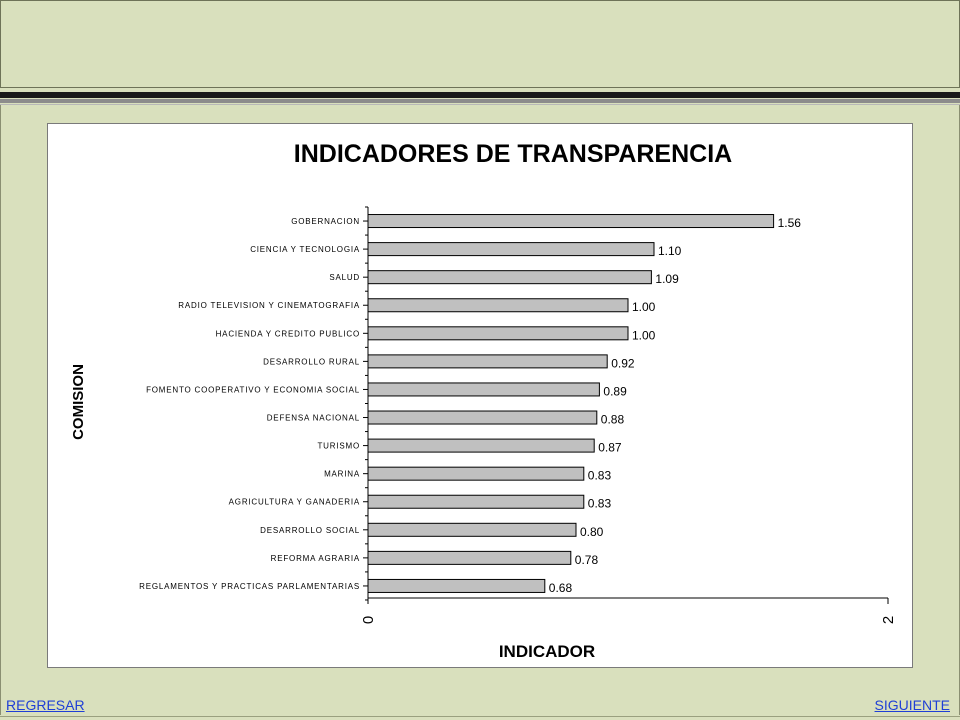 The width and height of the screenshot is (960, 720). I want to click on chart-title: INDICADORES DE TRANSPARENCIA, so click(513, 154).